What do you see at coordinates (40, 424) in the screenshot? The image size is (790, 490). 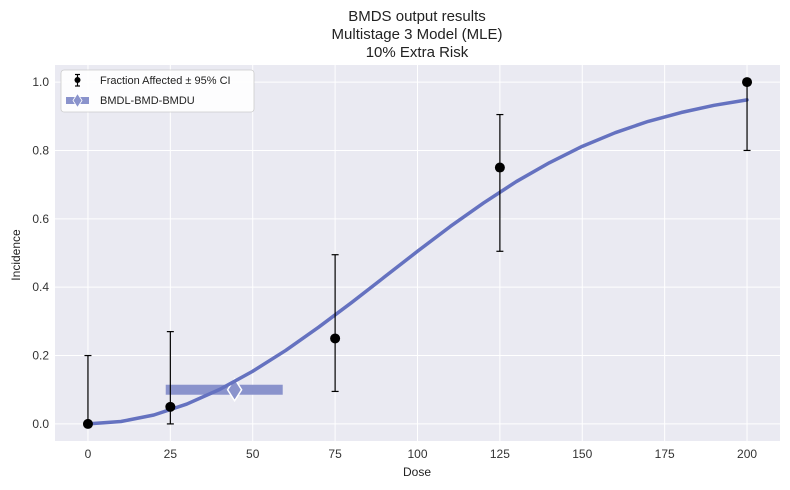 I see `y-tick-label: 0.0` at bounding box center [40, 424].